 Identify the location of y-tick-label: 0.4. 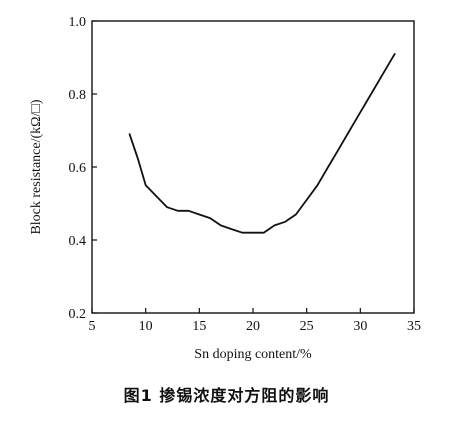
(78, 241).